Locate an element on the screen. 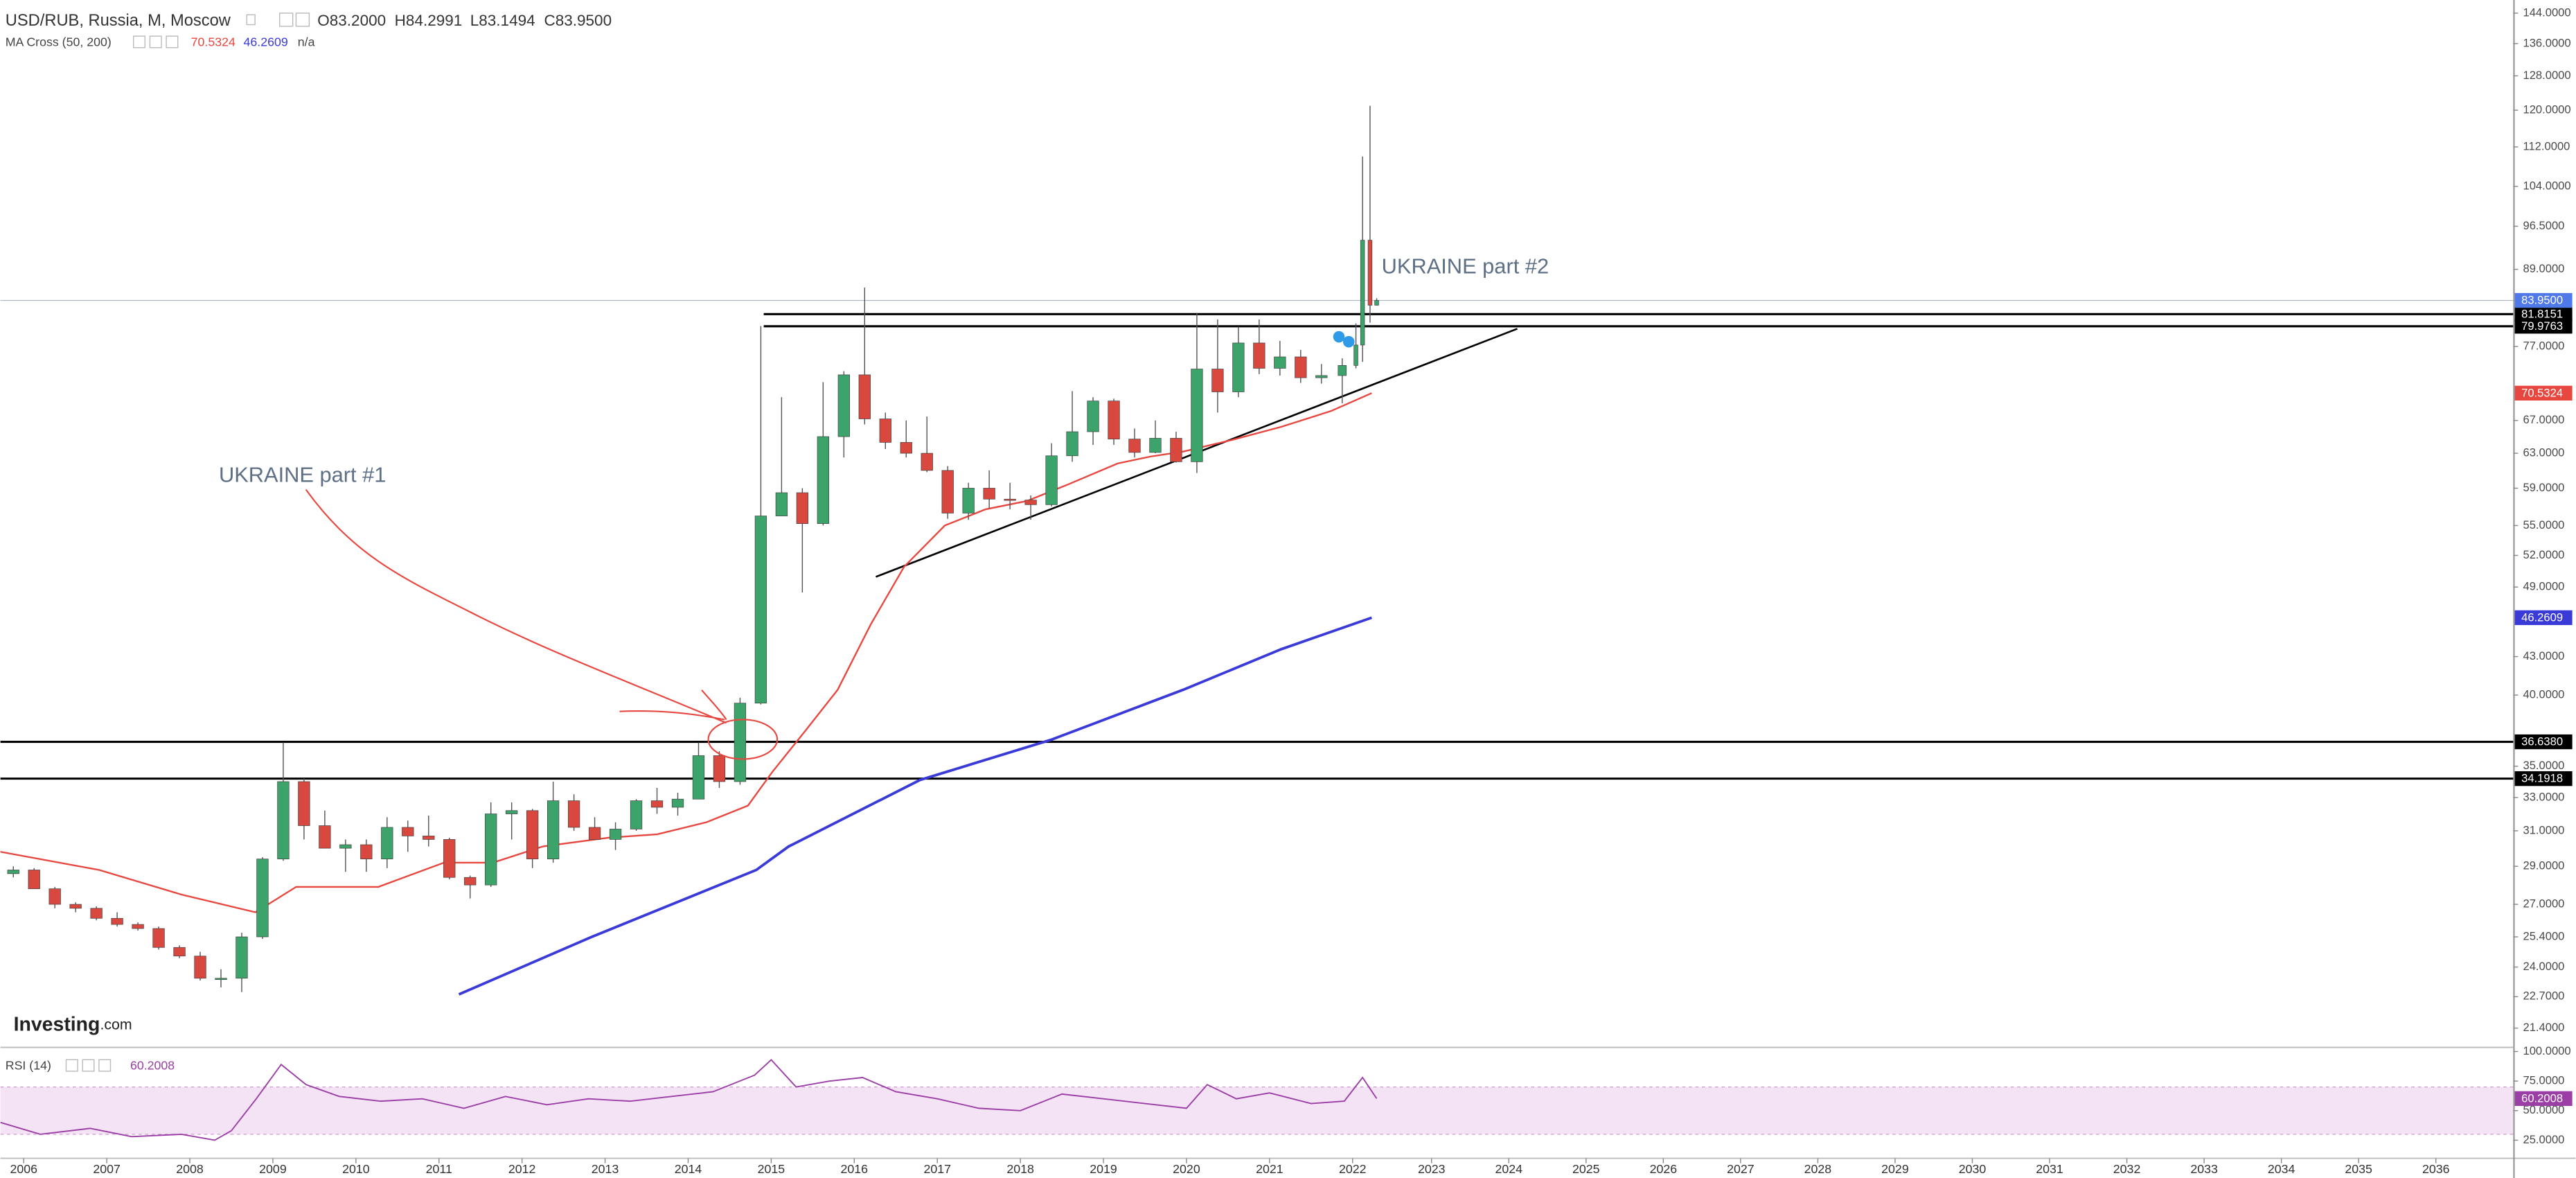 This screenshot has width=2576, height=1178. y-tick-label: 59.0000 is located at coordinates (2543, 488).